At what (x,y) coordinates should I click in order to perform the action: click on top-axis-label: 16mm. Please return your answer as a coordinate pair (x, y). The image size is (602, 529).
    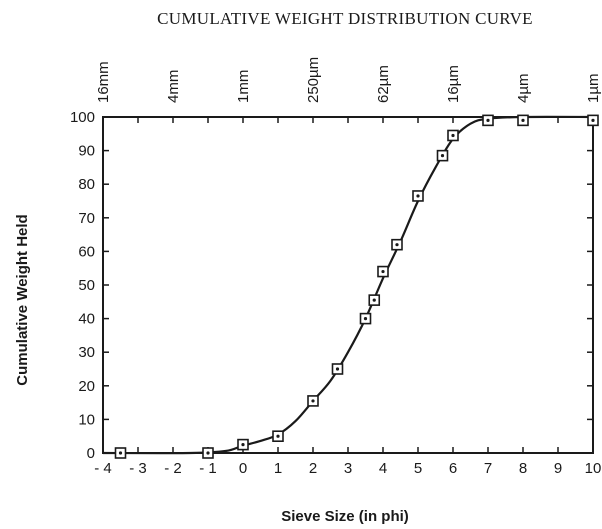
    Looking at the image, I should click on (103, 82).